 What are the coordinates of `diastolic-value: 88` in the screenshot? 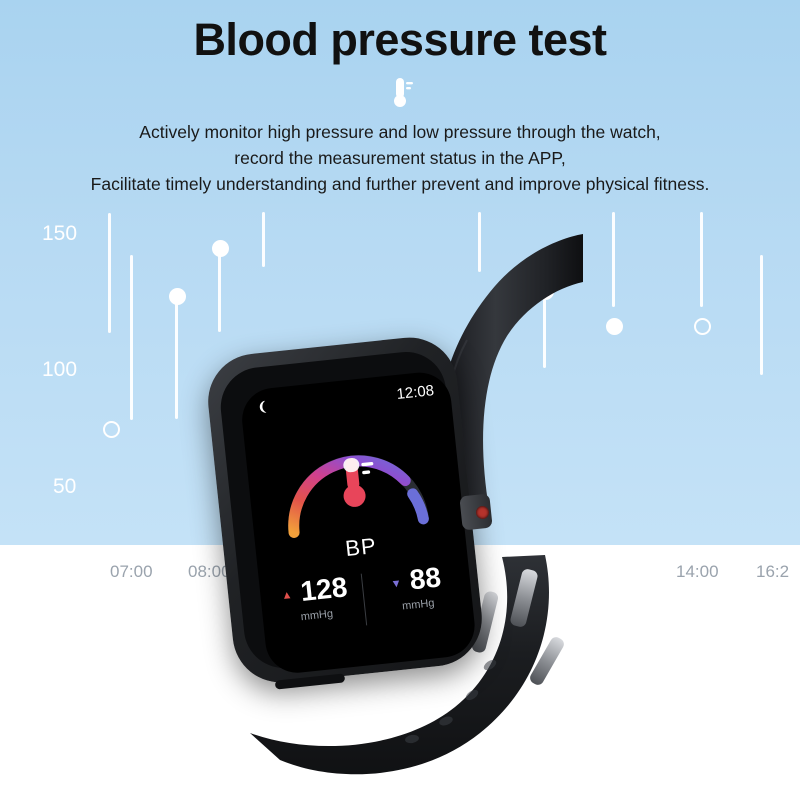 It's located at (425, 578).